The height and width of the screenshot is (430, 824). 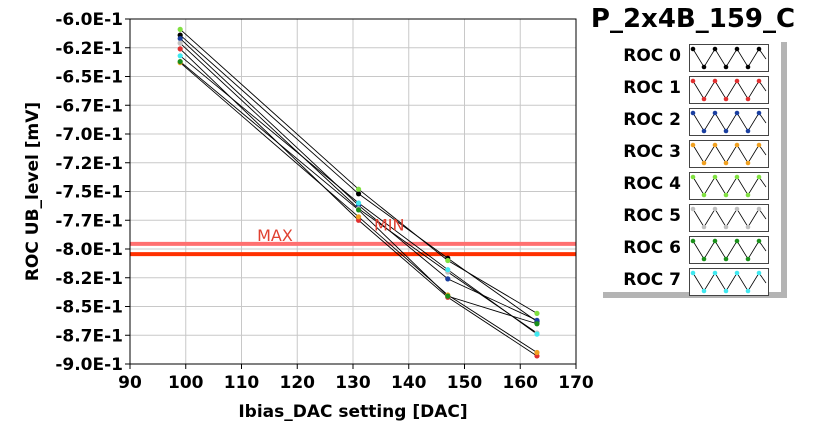 I want to click on legend-item-roc-2: ROC 2, so click(x=692, y=123).